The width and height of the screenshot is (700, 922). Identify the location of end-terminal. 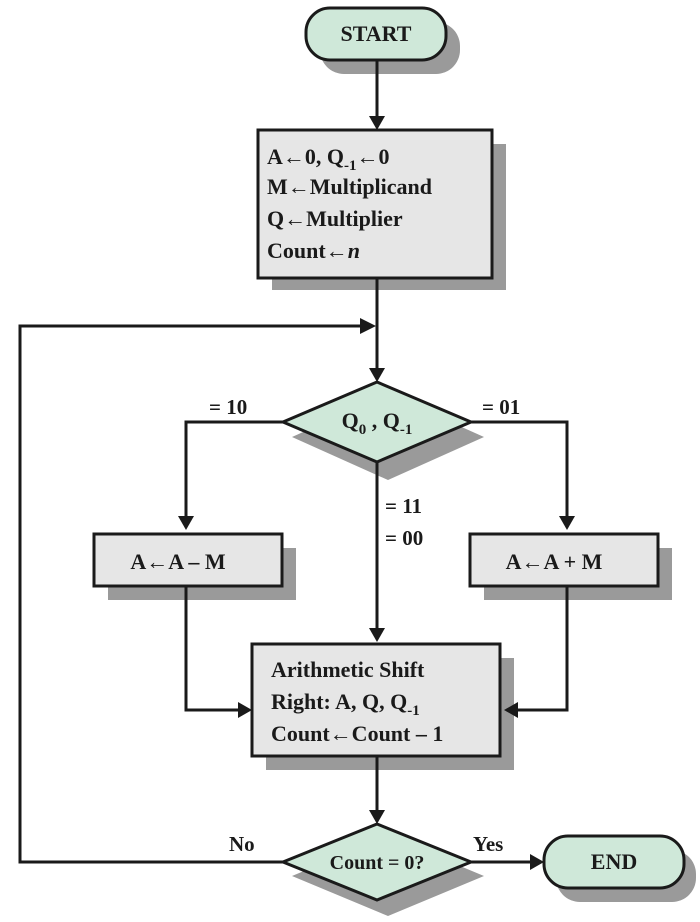
(614, 862).